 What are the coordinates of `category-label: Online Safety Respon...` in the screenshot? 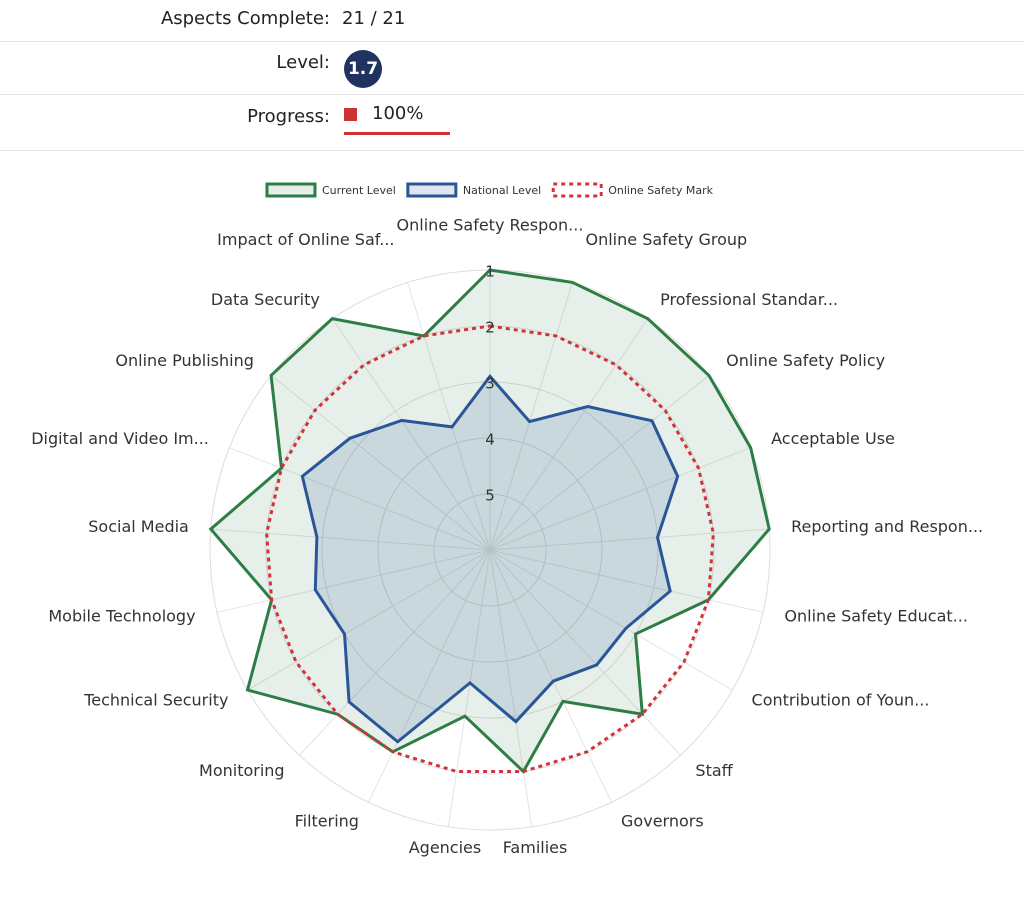 It's located at (490, 225).